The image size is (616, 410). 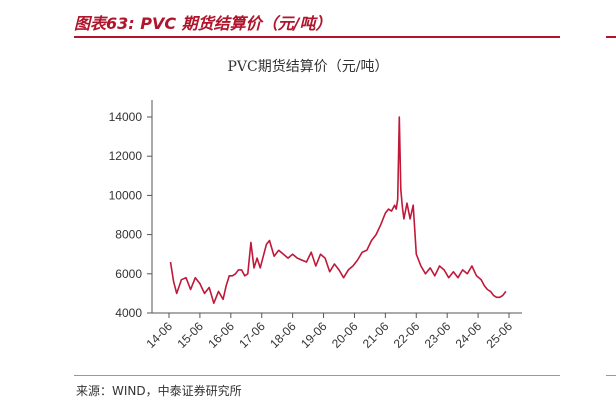 What do you see at coordinates (190, 335) in the screenshot?
I see `x-tick-label: 15-06` at bounding box center [190, 335].